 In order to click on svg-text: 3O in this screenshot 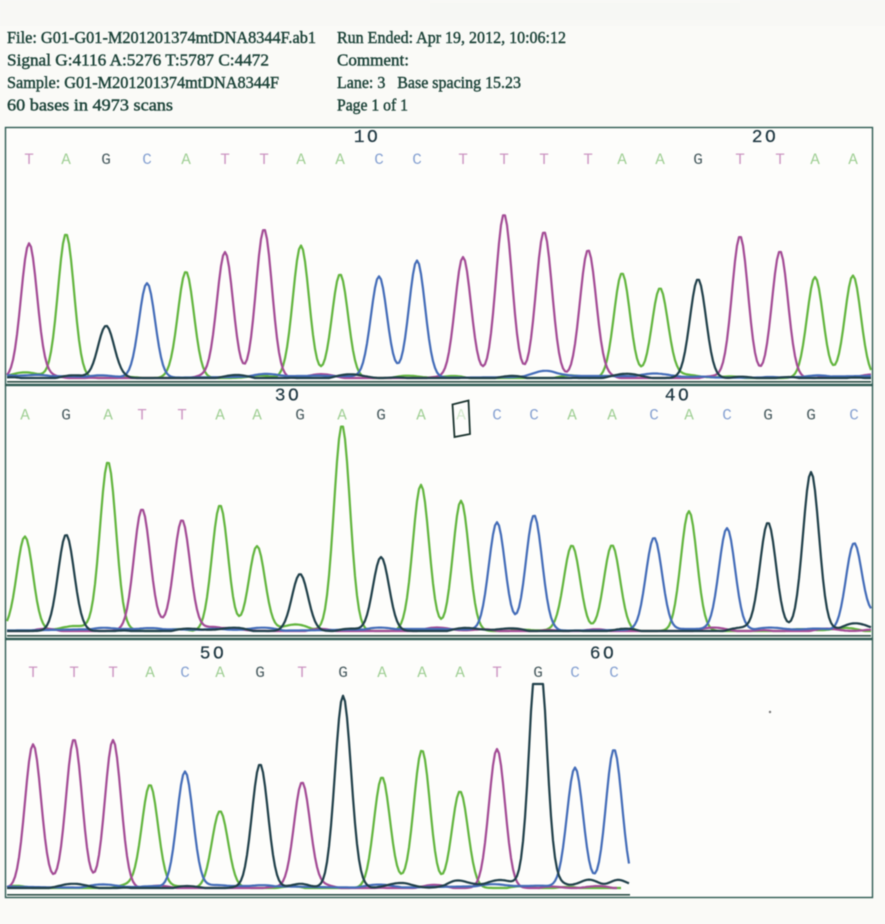, I will do `click(288, 397)`.